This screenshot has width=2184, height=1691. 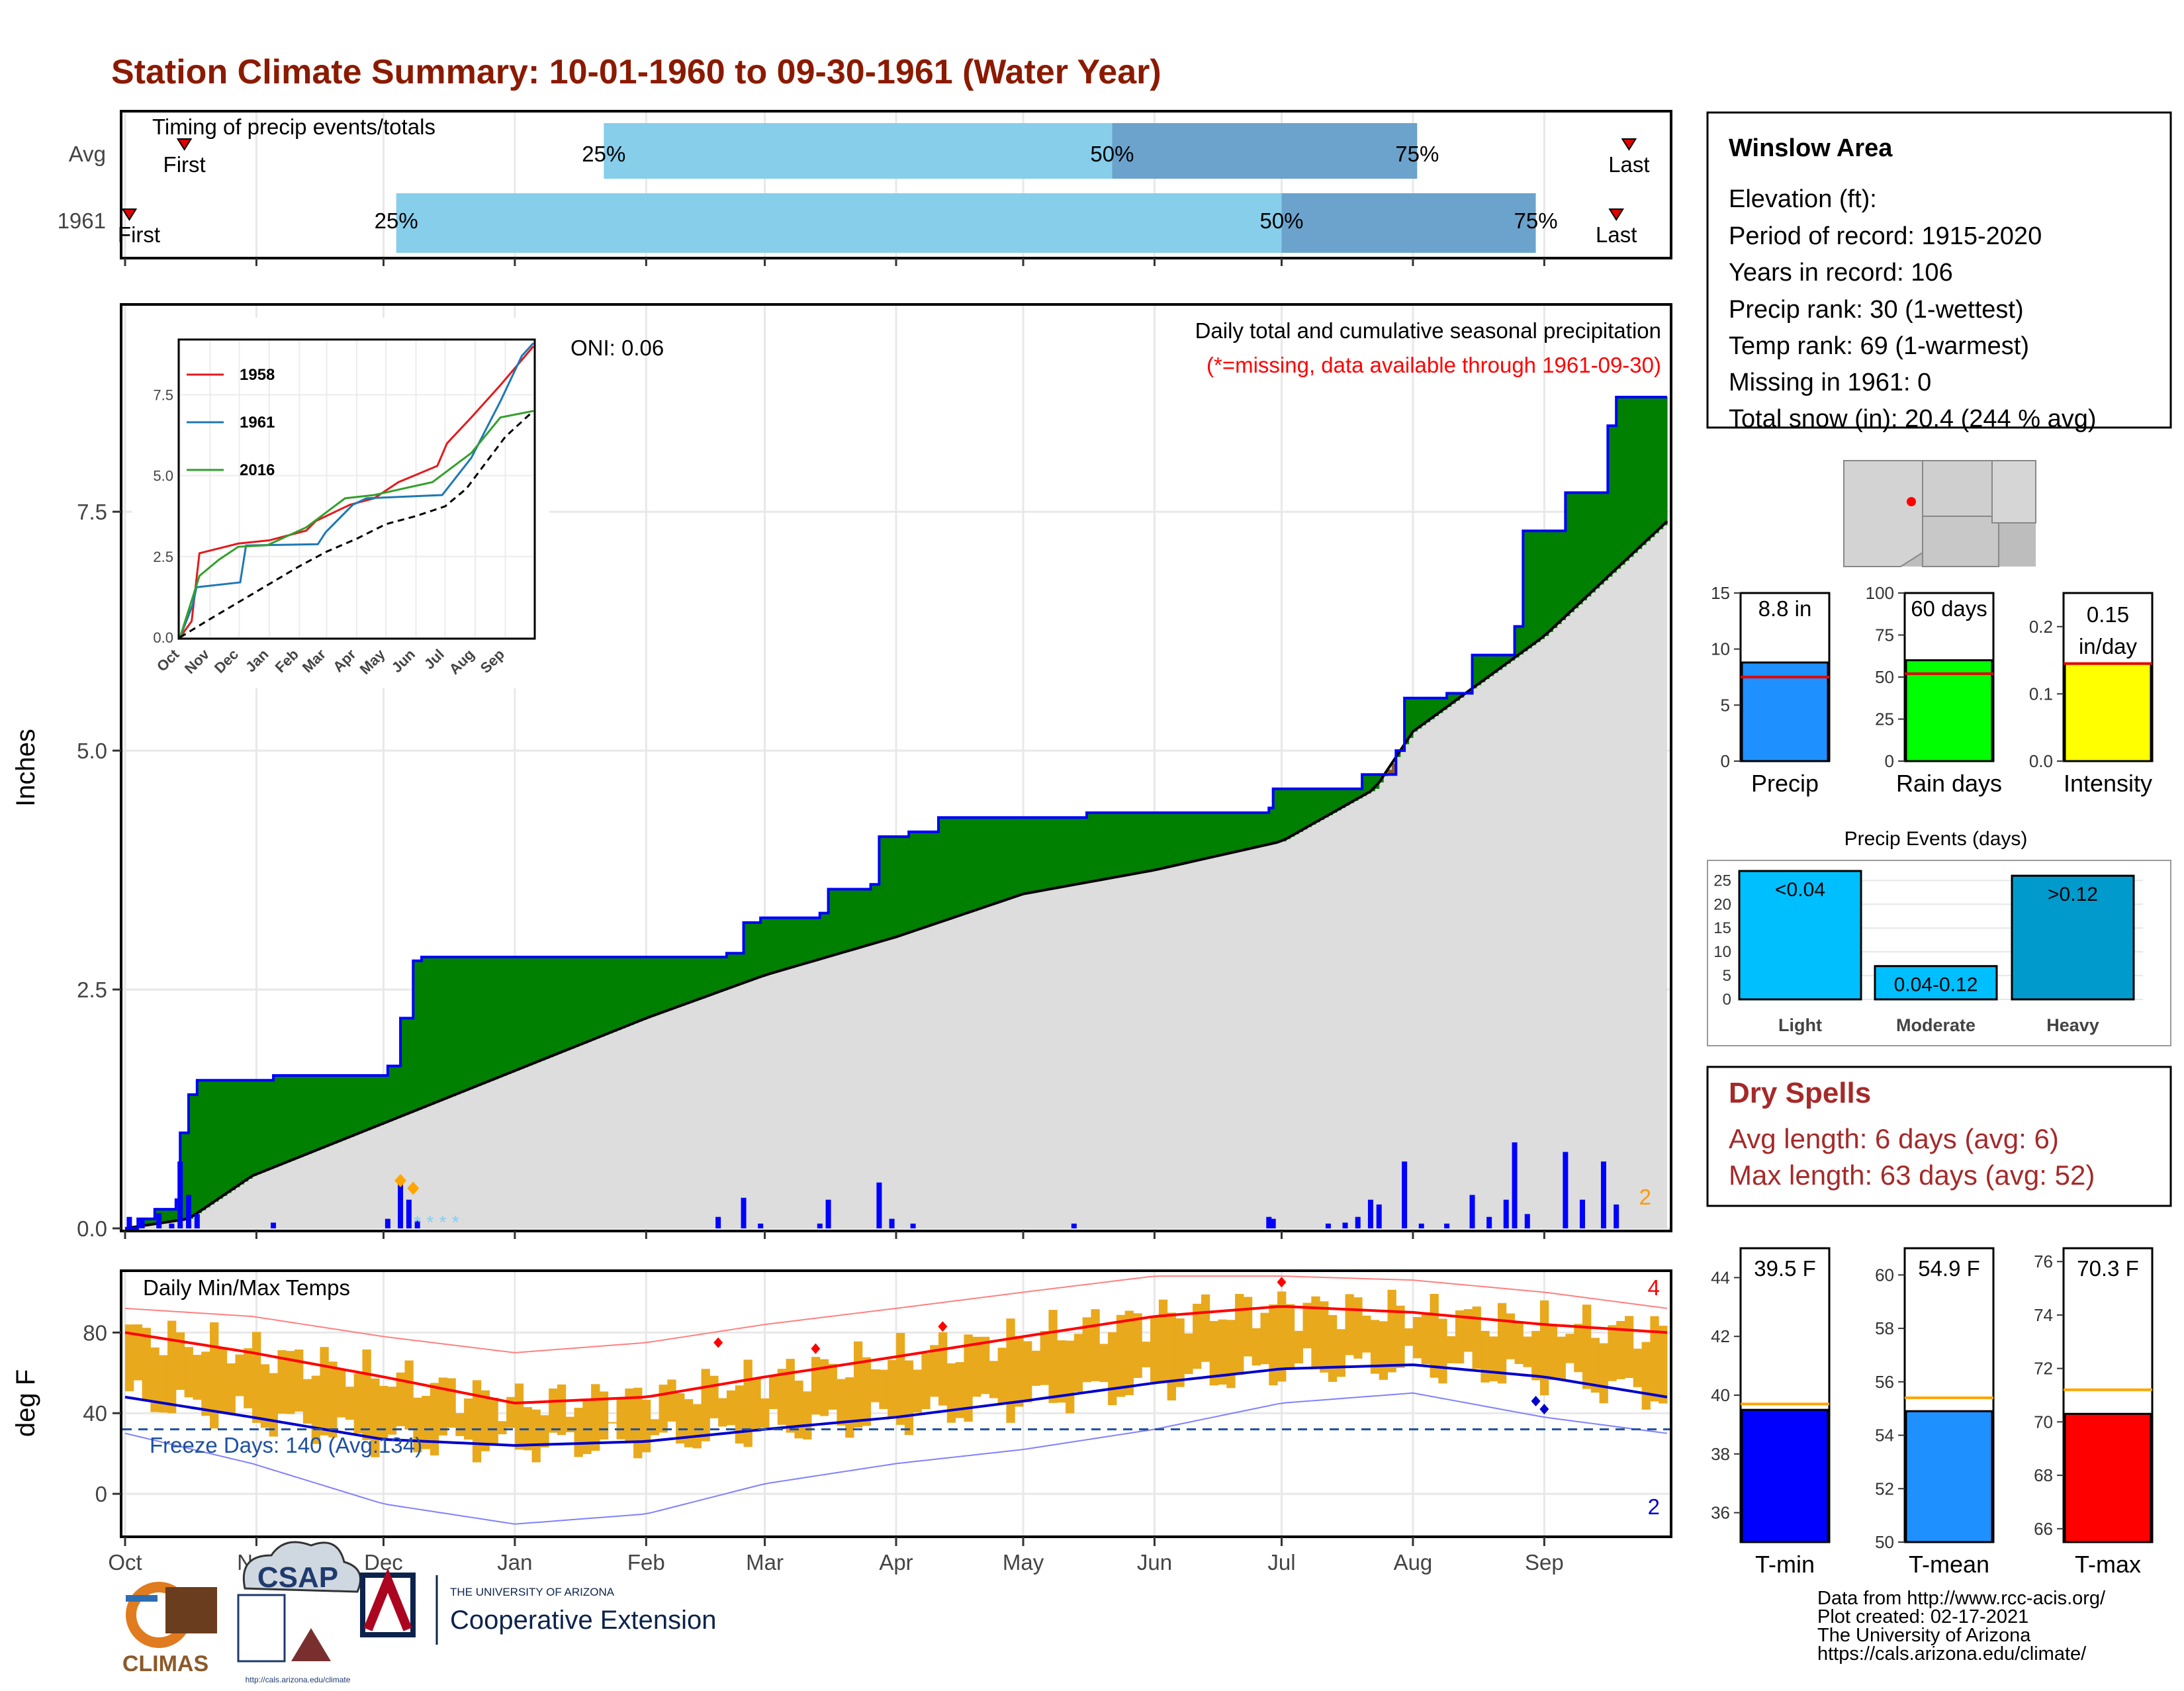 I want to click on station-line: Elevation (ft):, so click(x=1803, y=199).